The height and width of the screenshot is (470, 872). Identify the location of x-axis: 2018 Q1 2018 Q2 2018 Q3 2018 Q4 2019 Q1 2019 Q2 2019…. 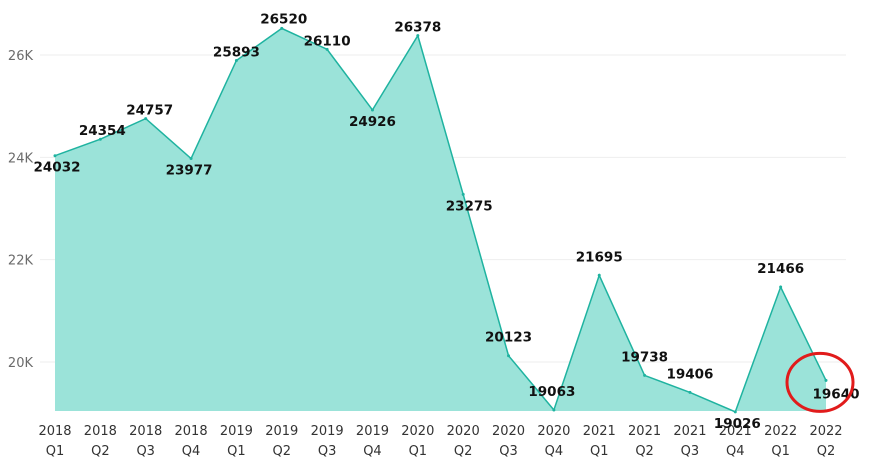
(440, 441).